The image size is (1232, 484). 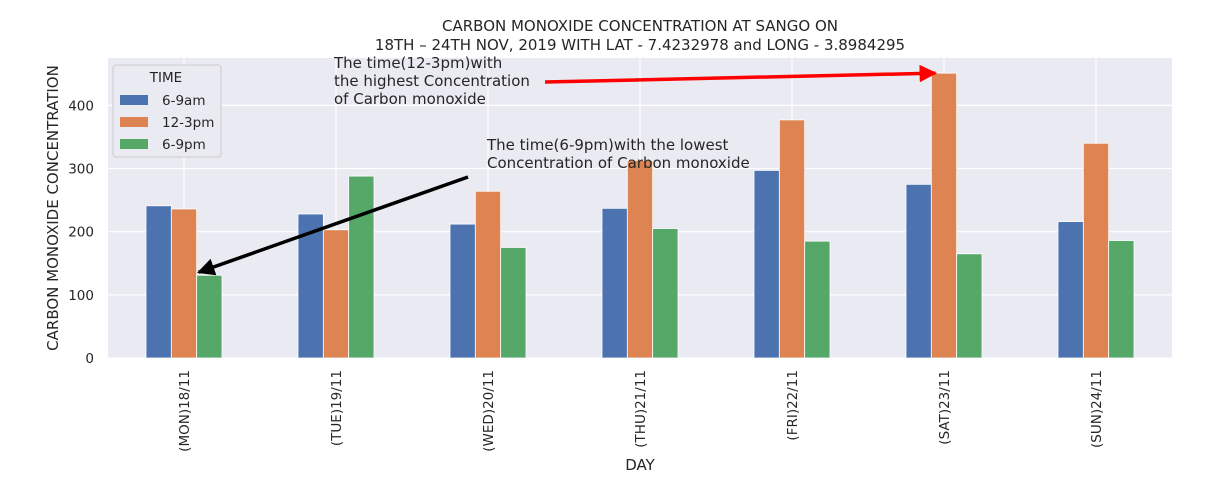 I want to click on legend-swatch-12-3pm, so click(x=134, y=122).